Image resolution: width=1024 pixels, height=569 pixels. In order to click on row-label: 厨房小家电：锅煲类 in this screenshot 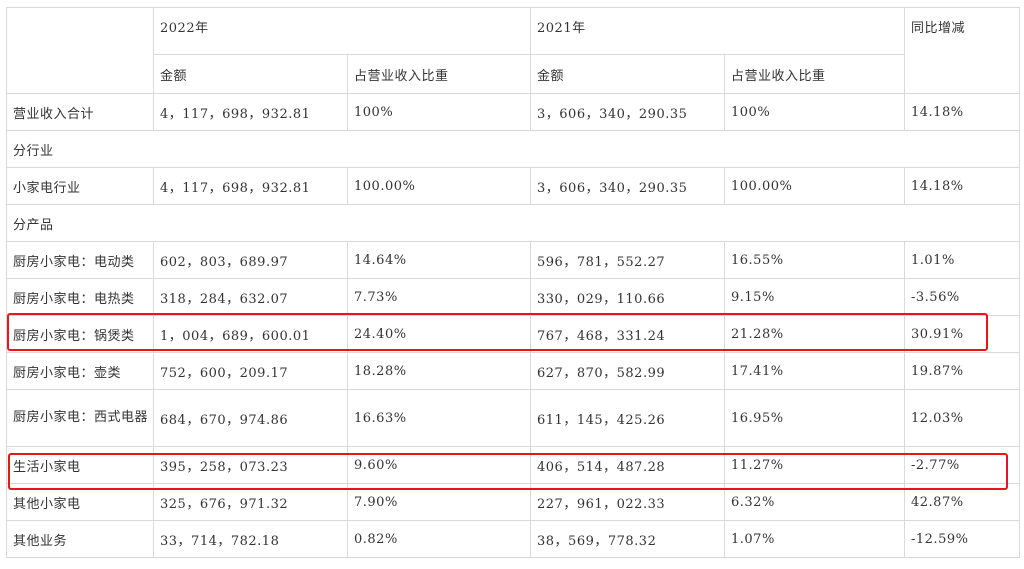, I will do `click(80, 334)`.